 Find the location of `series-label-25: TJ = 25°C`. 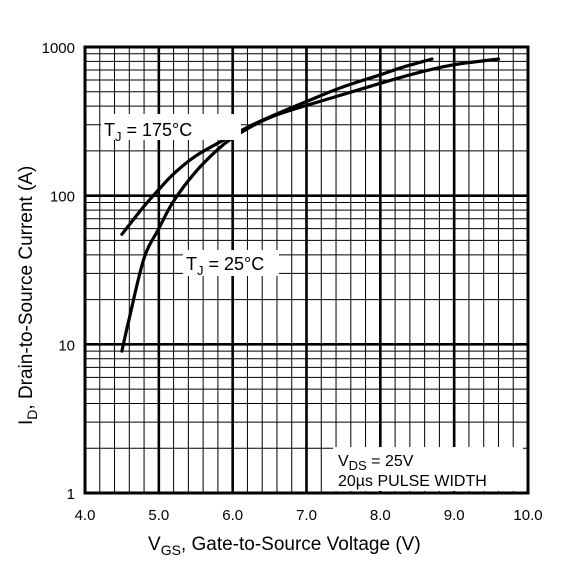

series-label-25: TJ = 25°C is located at coordinates (231, 264).